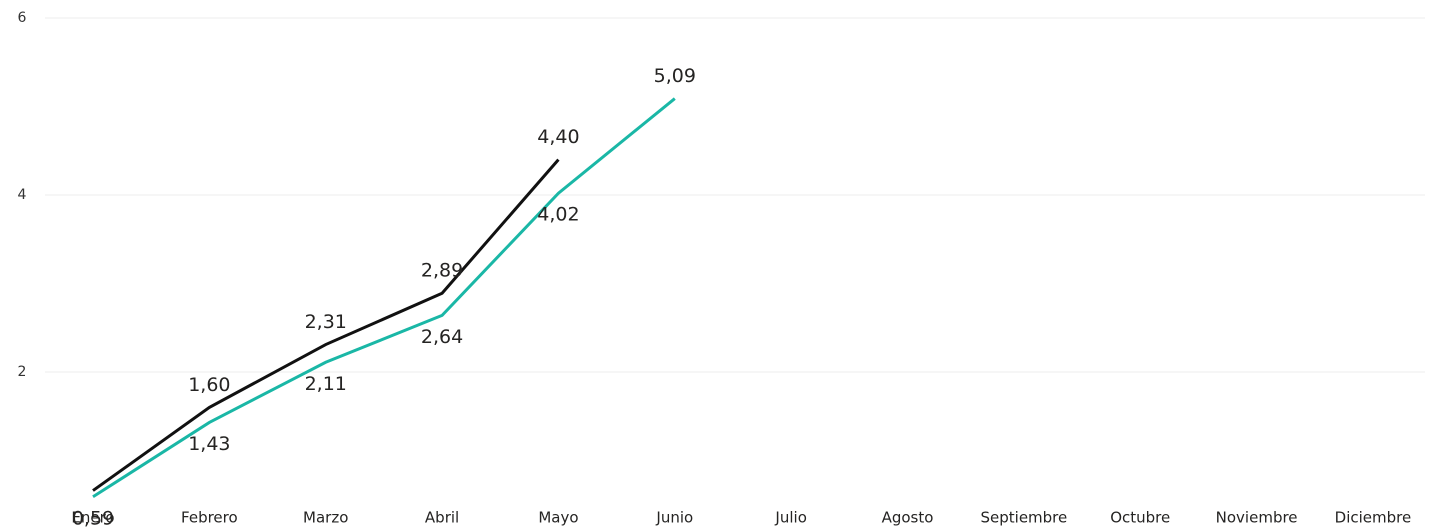  Describe the element at coordinates (908, 518) in the screenshot. I see `x-tick-label: Agosto` at that location.